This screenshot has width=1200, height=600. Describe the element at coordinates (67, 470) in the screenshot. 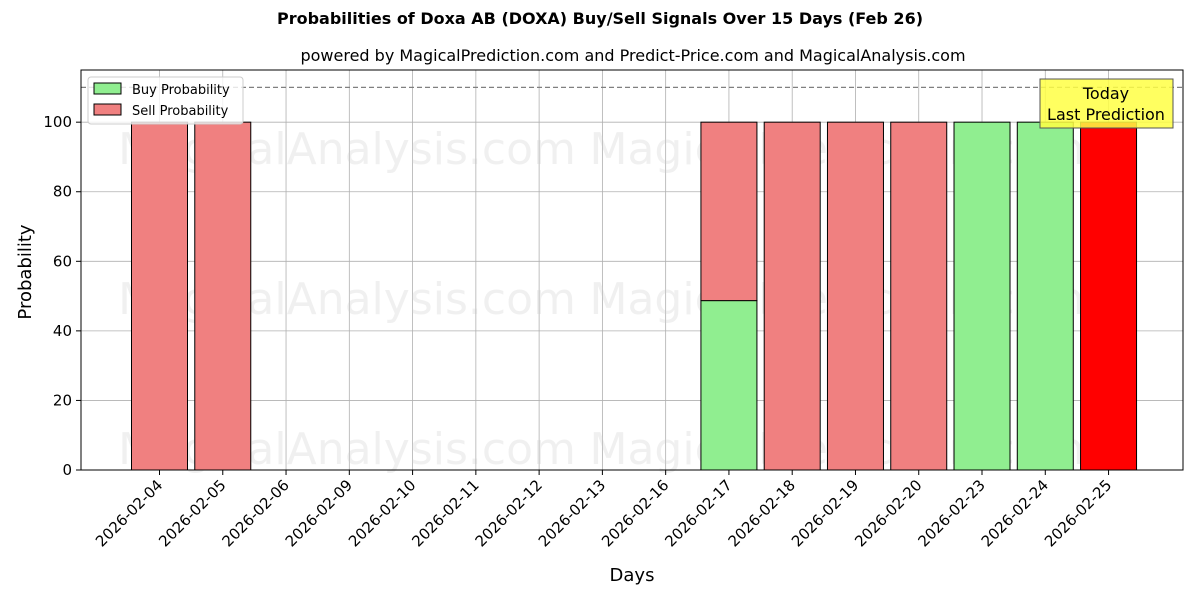

I see `y-tick-label: 0` at that location.